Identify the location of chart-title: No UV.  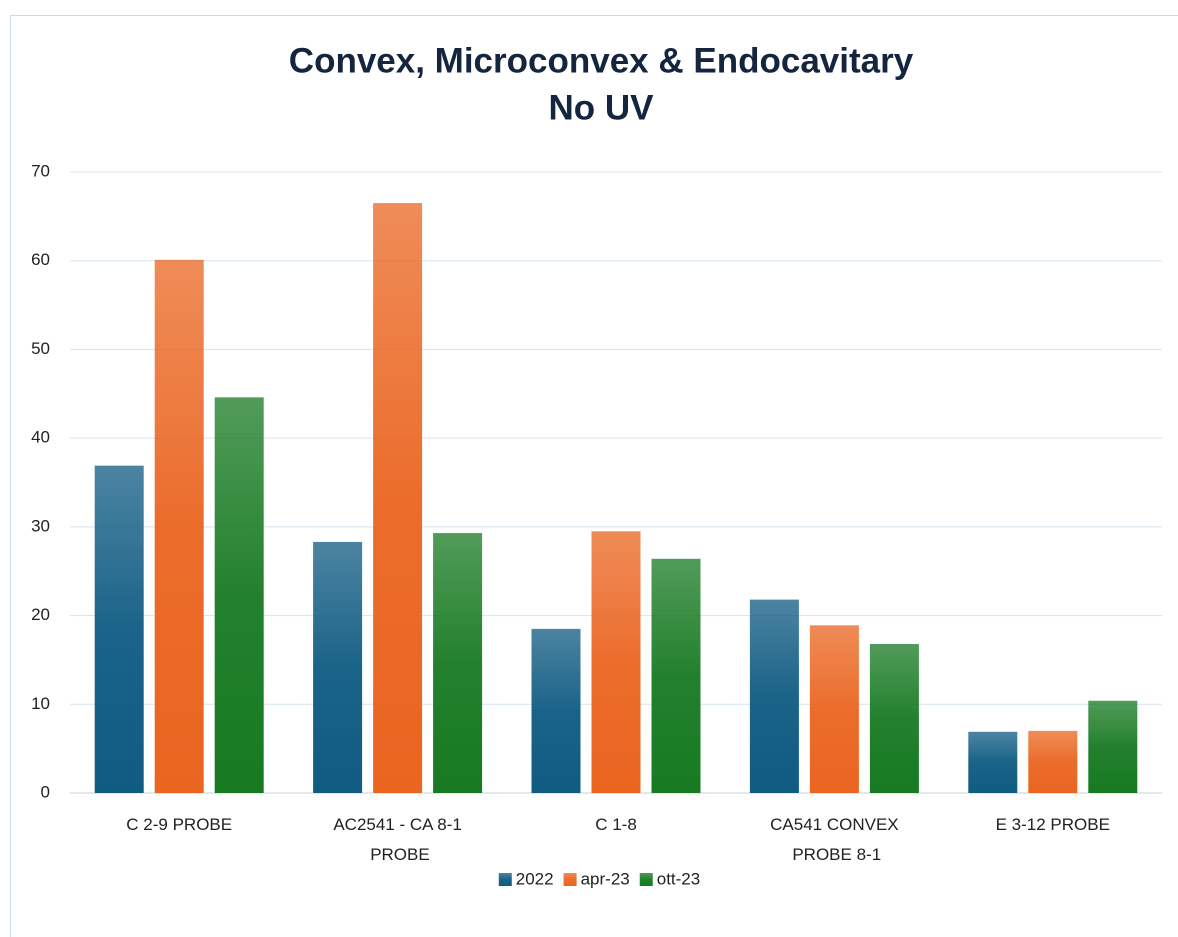
(602, 107).